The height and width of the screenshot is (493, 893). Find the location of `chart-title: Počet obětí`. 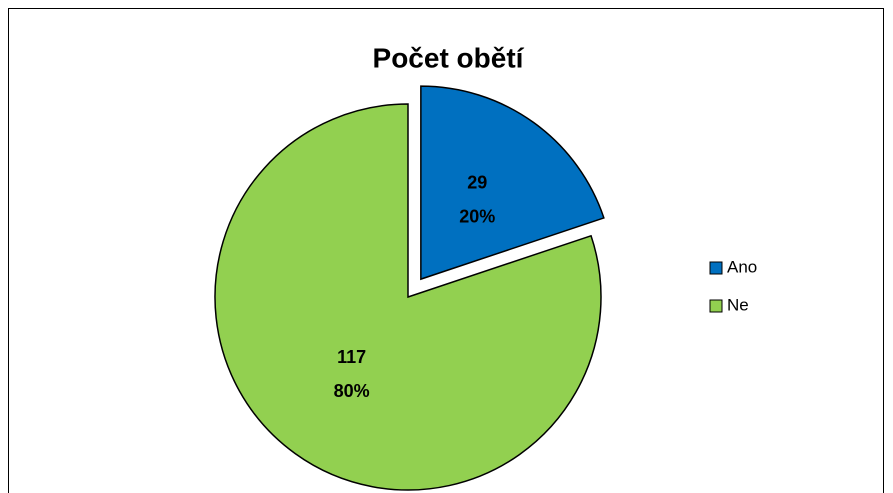

chart-title: Počet obětí is located at coordinates (449, 57).